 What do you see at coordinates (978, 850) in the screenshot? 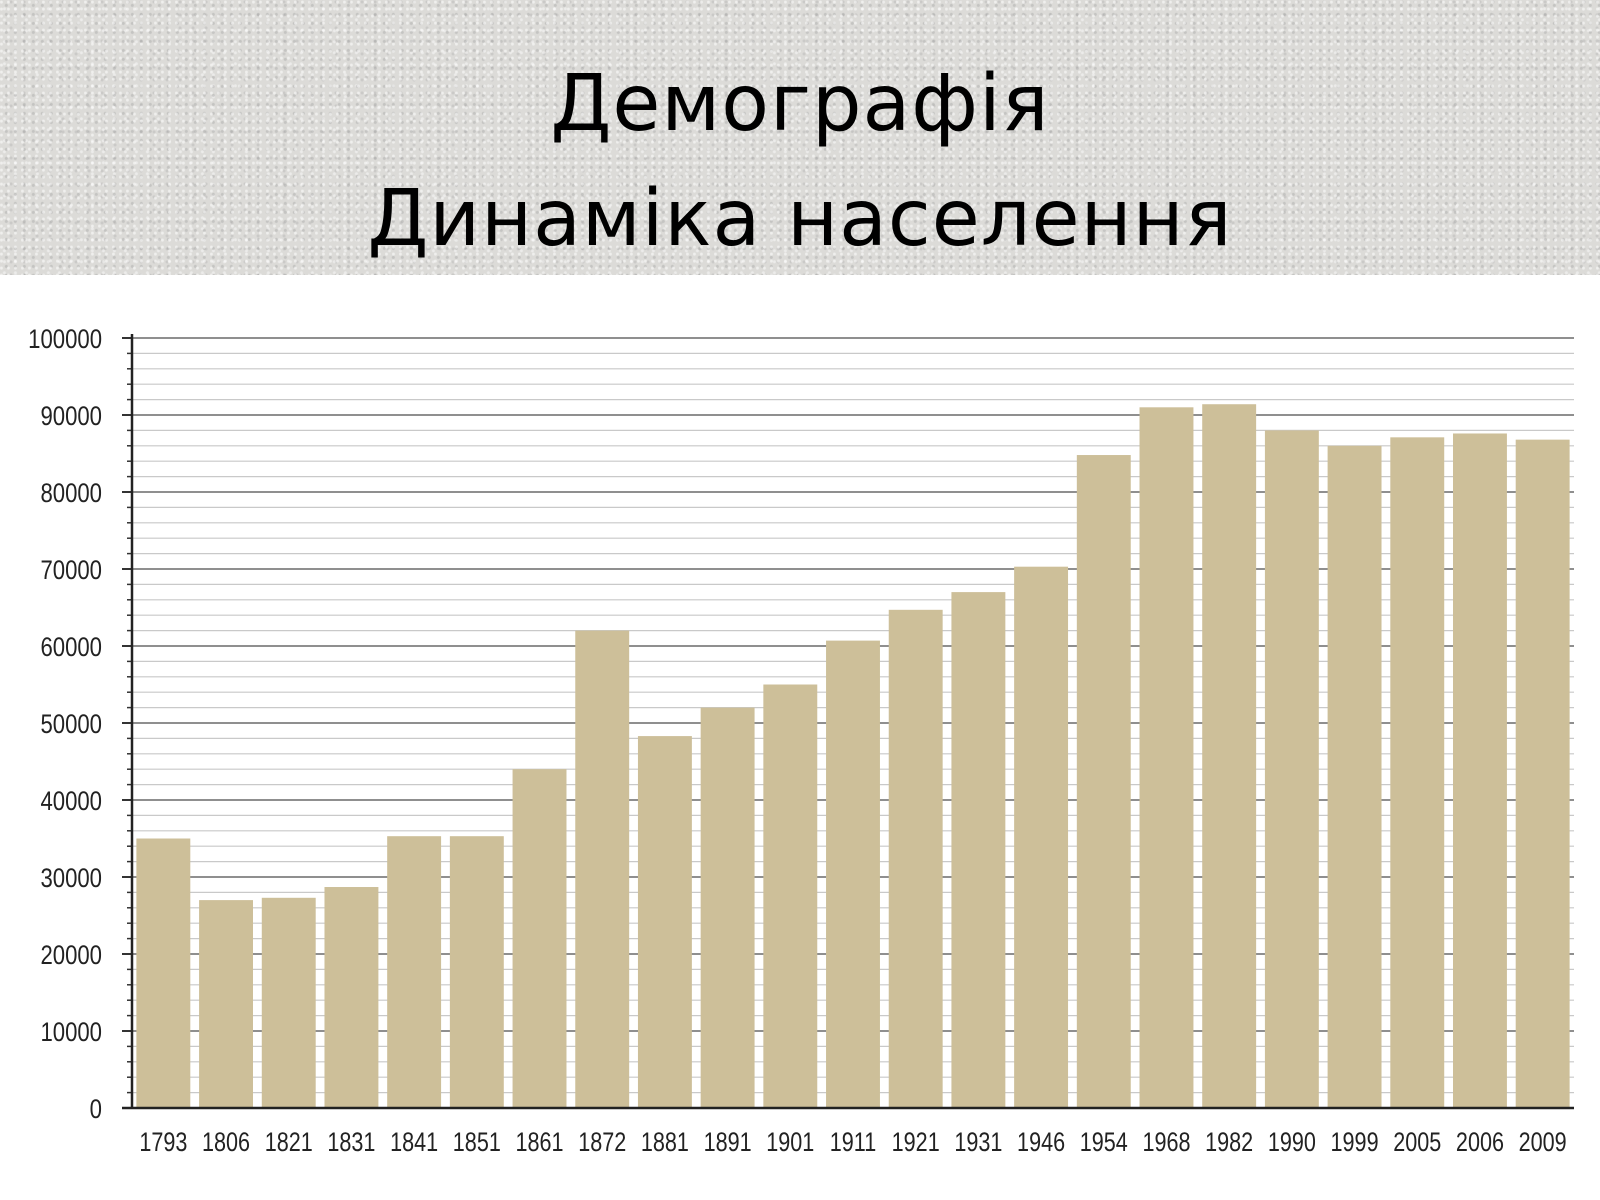
I see `bar-1931` at bounding box center [978, 850].